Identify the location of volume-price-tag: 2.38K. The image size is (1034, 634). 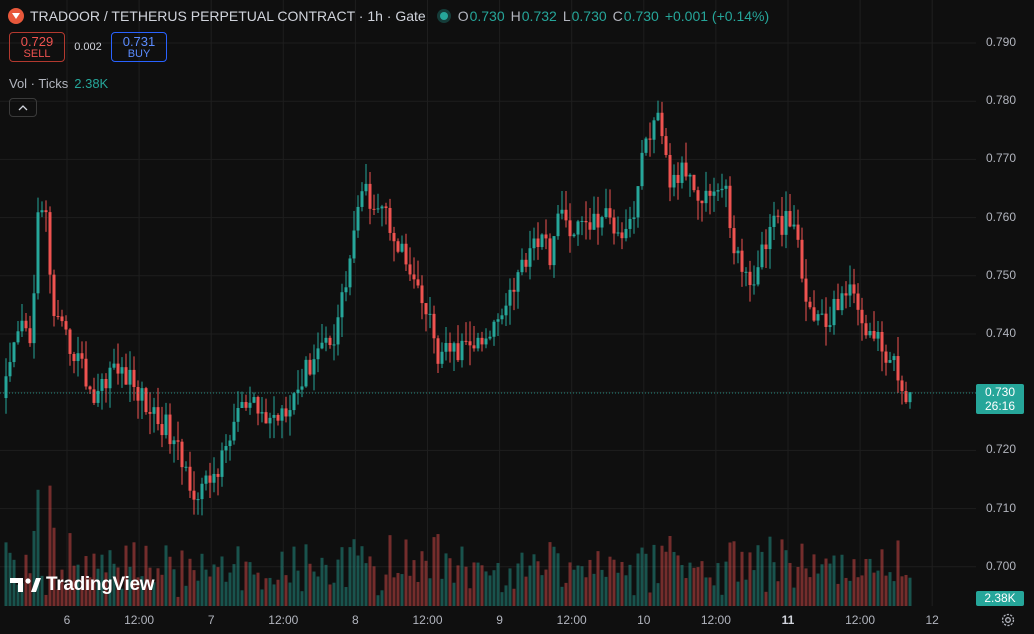
(1000, 598).